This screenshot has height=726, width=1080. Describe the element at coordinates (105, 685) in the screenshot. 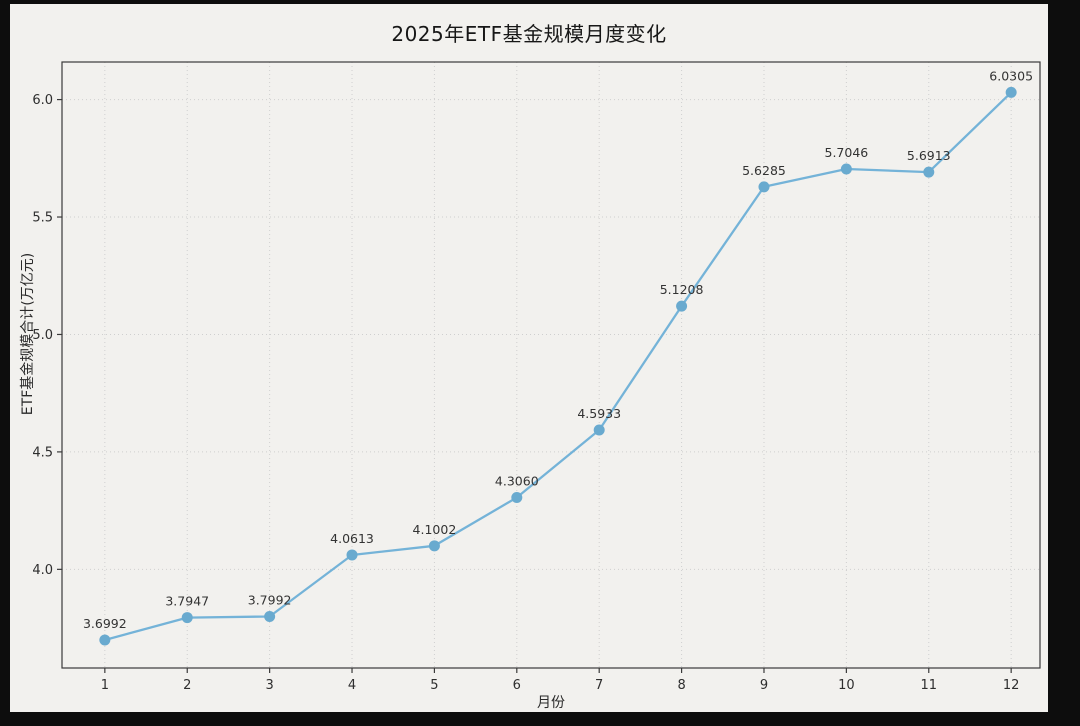

I see `x-tick-label: 1` at that location.